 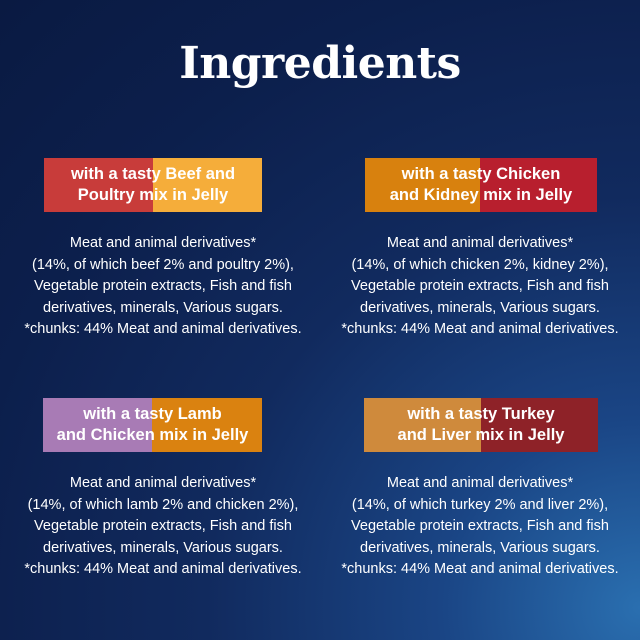 What do you see at coordinates (152, 414) in the screenshot?
I see `label-line: with a tasty Lamb` at bounding box center [152, 414].